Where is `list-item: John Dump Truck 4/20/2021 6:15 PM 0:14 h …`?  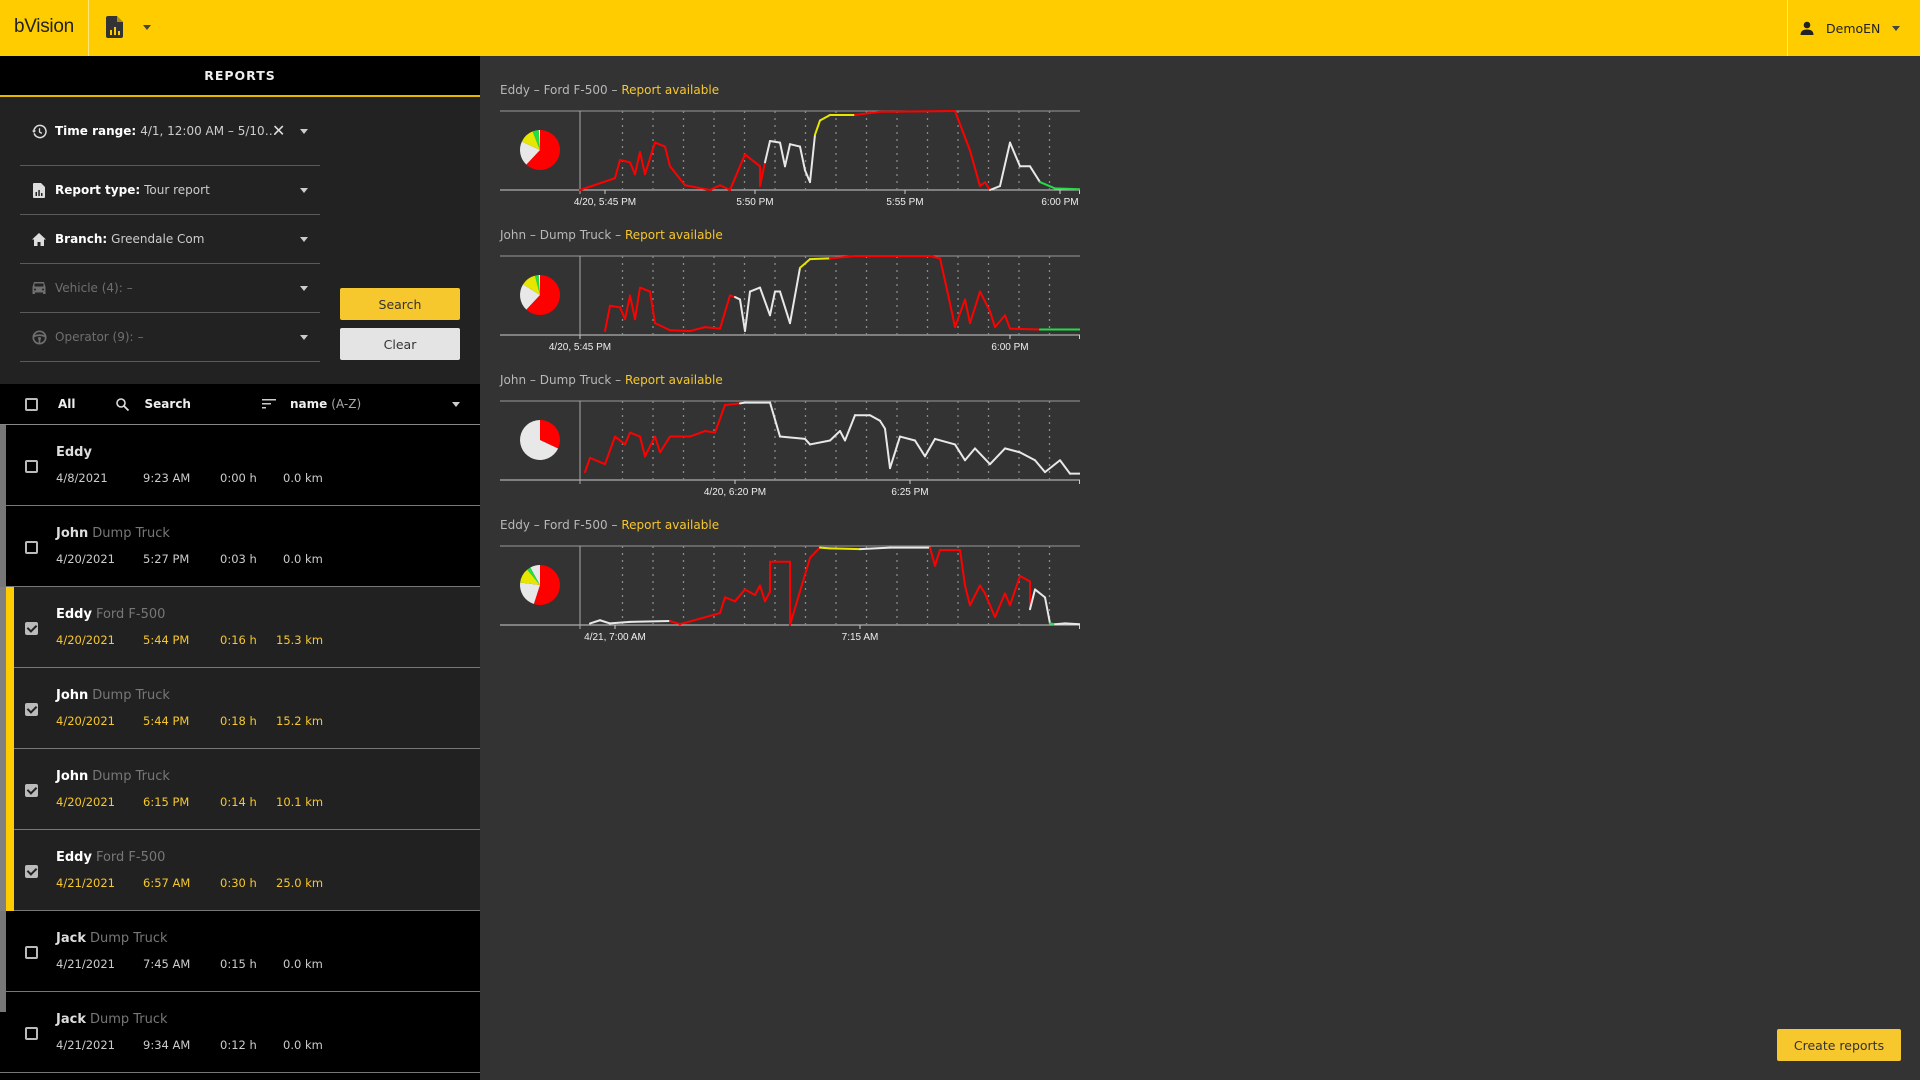
list-item: John Dump Truck 4/20/2021 6:15 PM 0:14 h … is located at coordinates (240, 789).